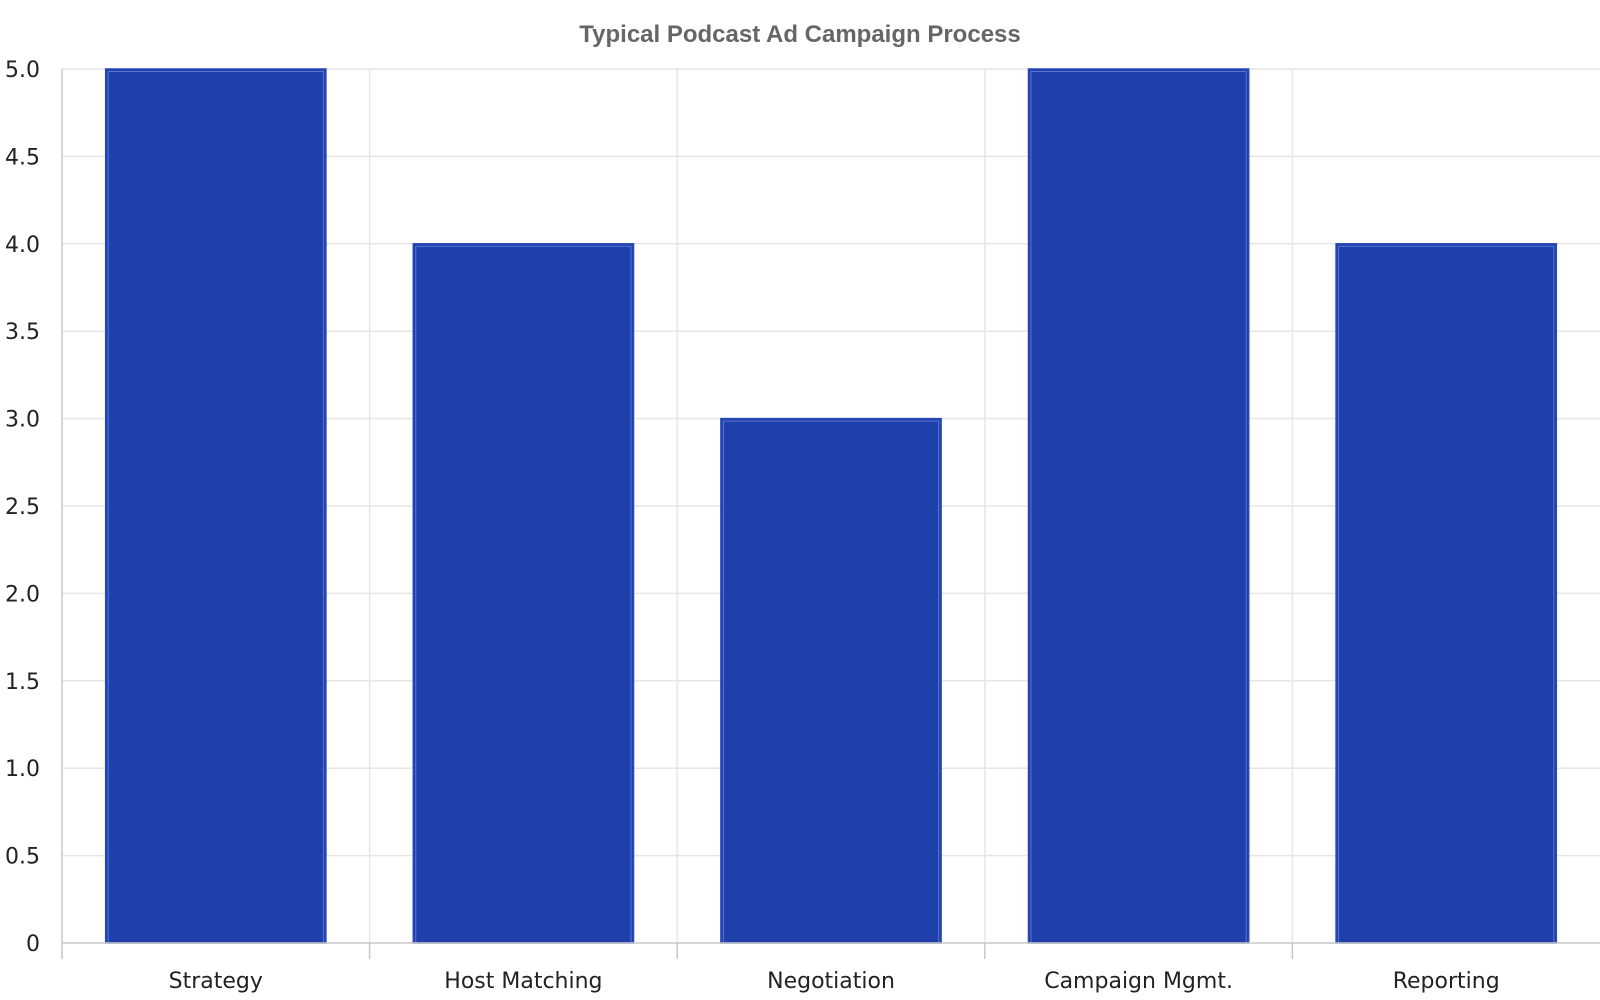 This screenshot has height=1000, width=1600. Describe the element at coordinates (1446, 981) in the screenshot. I see `x-tick-label: Reporting` at that location.